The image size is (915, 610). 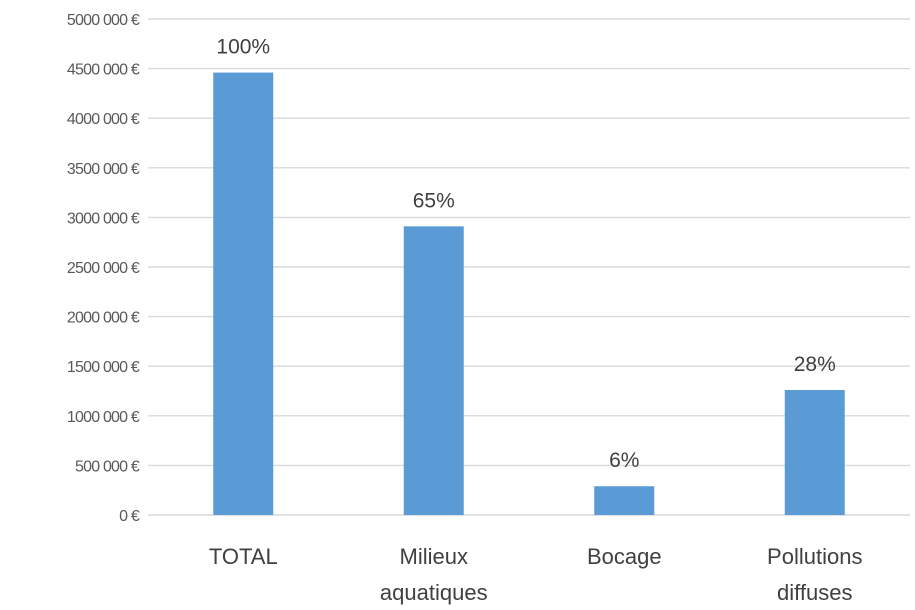 I want to click on x-tick-label-line: TOTAL, so click(x=243, y=556).